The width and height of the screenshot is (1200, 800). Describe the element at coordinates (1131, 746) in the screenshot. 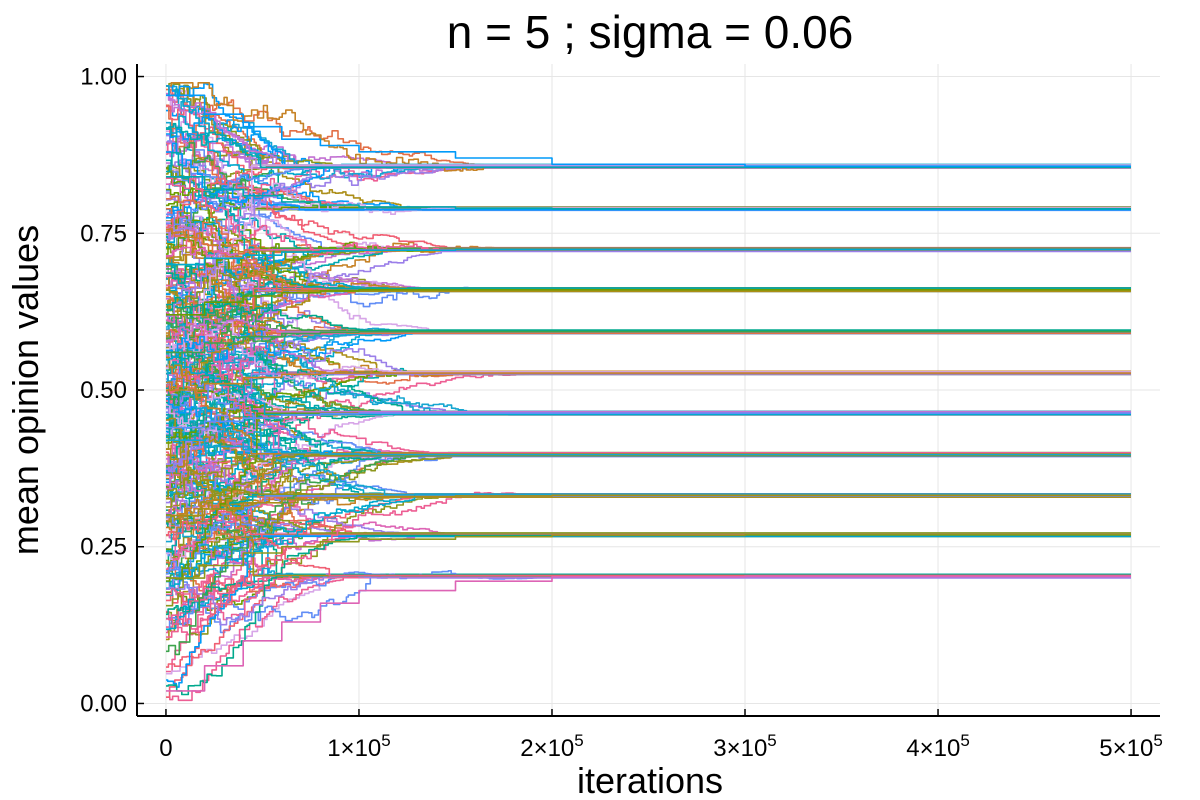

I see `x-tick-label: 5×10⁵` at that location.